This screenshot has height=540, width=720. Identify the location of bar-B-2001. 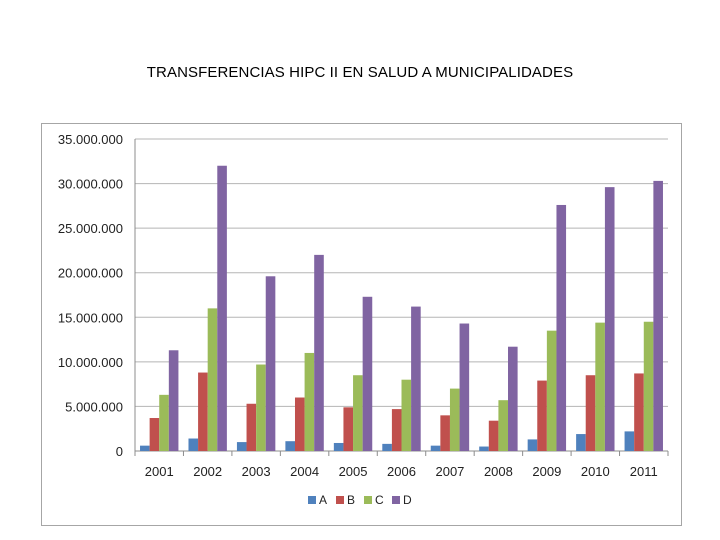
(154, 434).